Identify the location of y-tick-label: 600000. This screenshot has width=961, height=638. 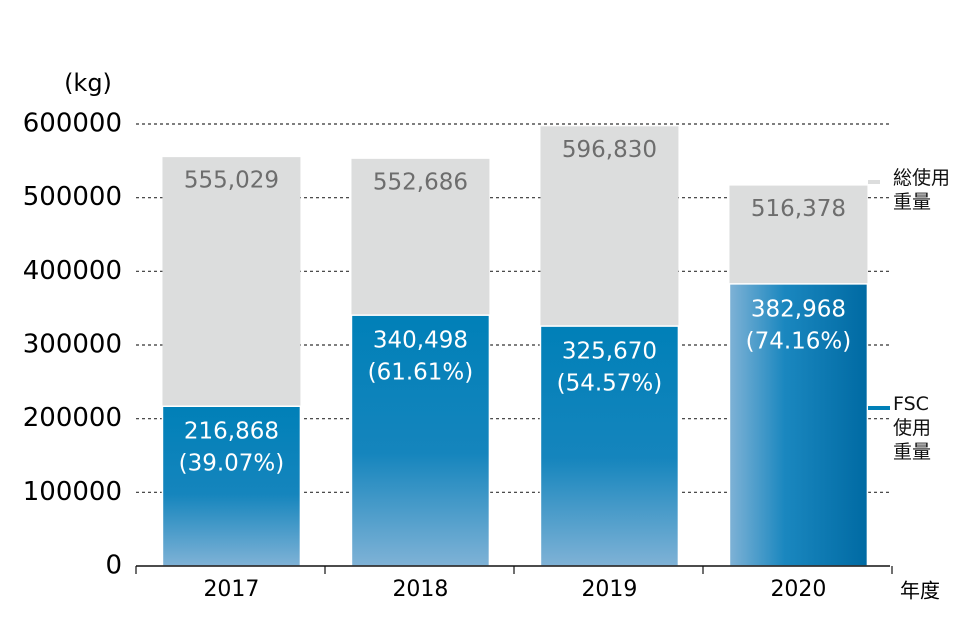
(72, 124).